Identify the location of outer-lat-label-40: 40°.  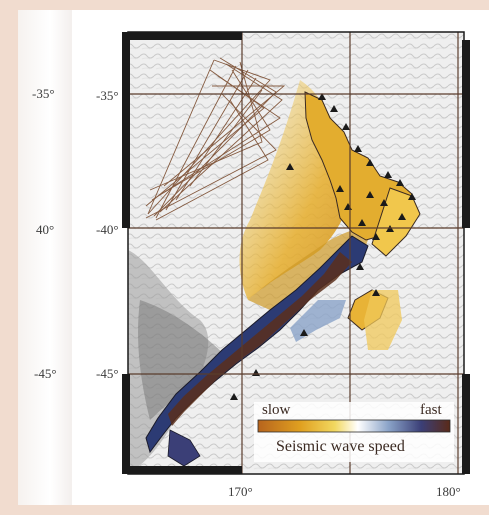
(45, 229).